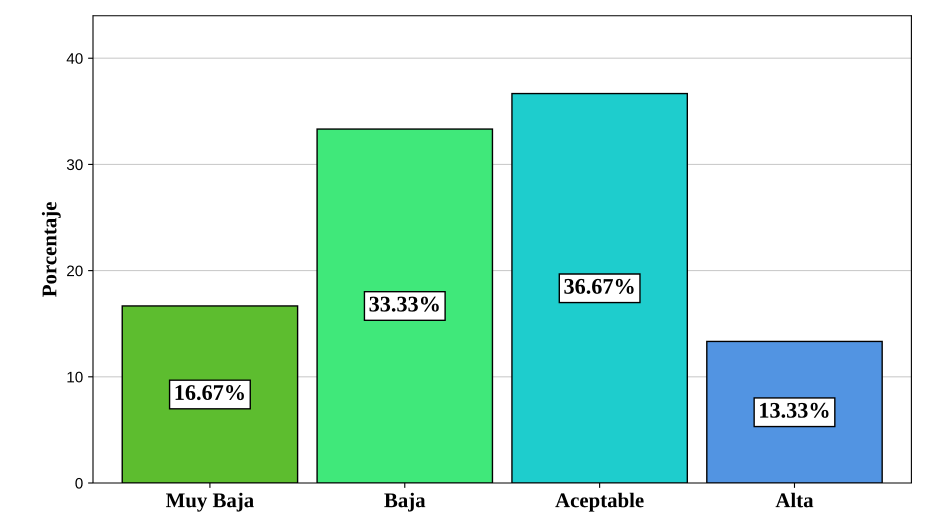 The image size is (930, 525). Describe the element at coordinates (405, 502) in the screenshot. I see `x-tick-label: Baja` at that location.